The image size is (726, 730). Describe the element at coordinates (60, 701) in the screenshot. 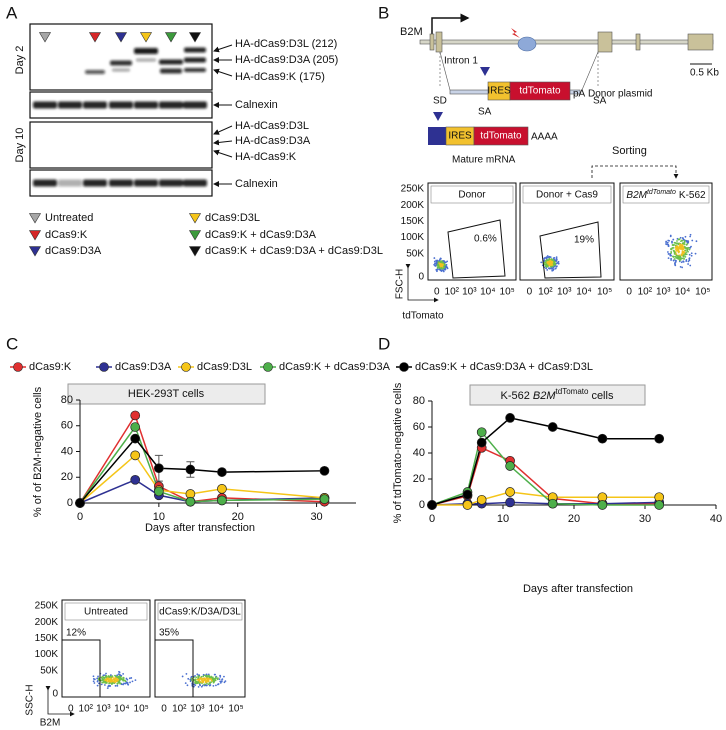

I see `axis-arrow` at that location.